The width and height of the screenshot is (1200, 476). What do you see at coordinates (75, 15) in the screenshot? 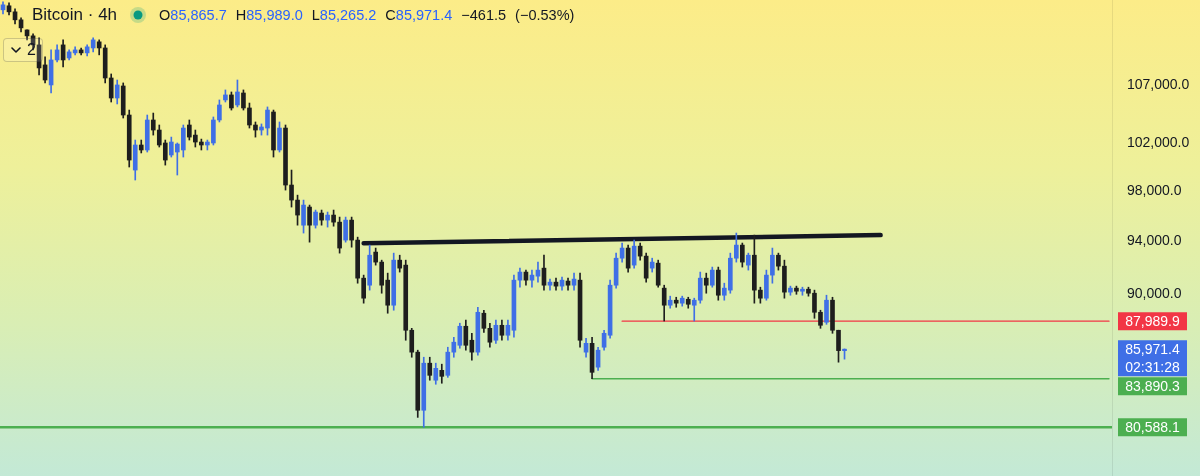
I see `chart-title: Bitcoin · 4h` at bounding box center [75, 15].